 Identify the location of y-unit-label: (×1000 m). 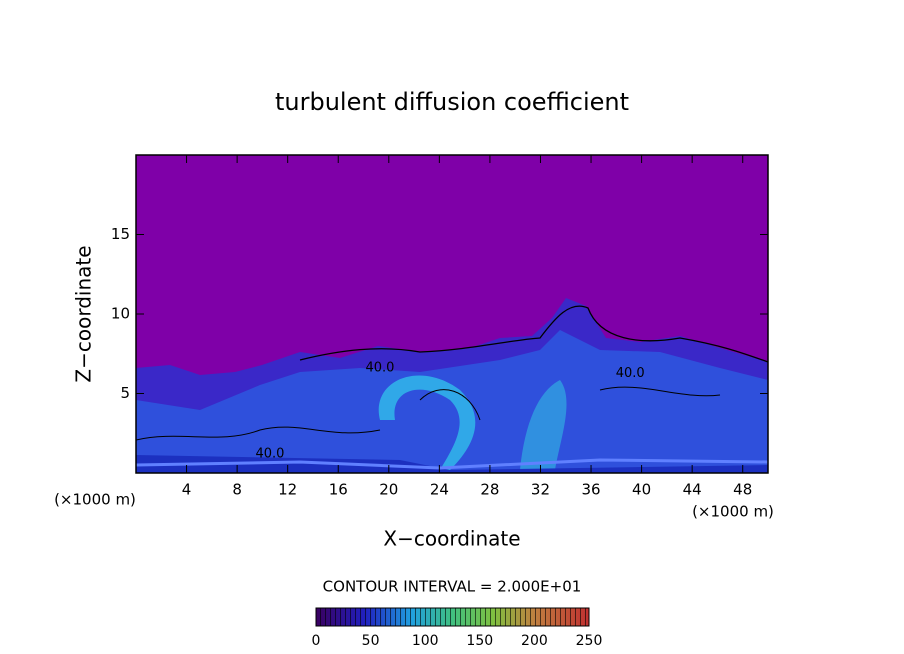
(95, 500).